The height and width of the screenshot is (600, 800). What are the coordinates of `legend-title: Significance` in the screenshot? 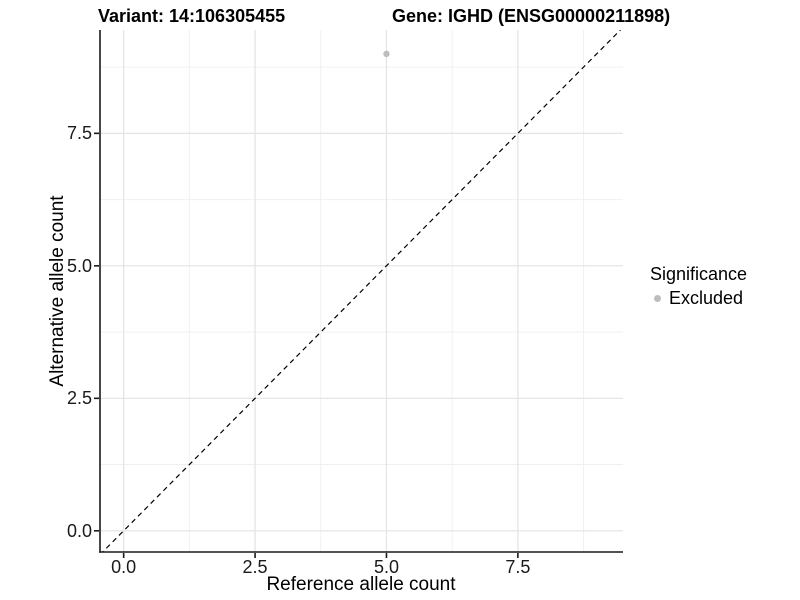 It's located at (699, 274).